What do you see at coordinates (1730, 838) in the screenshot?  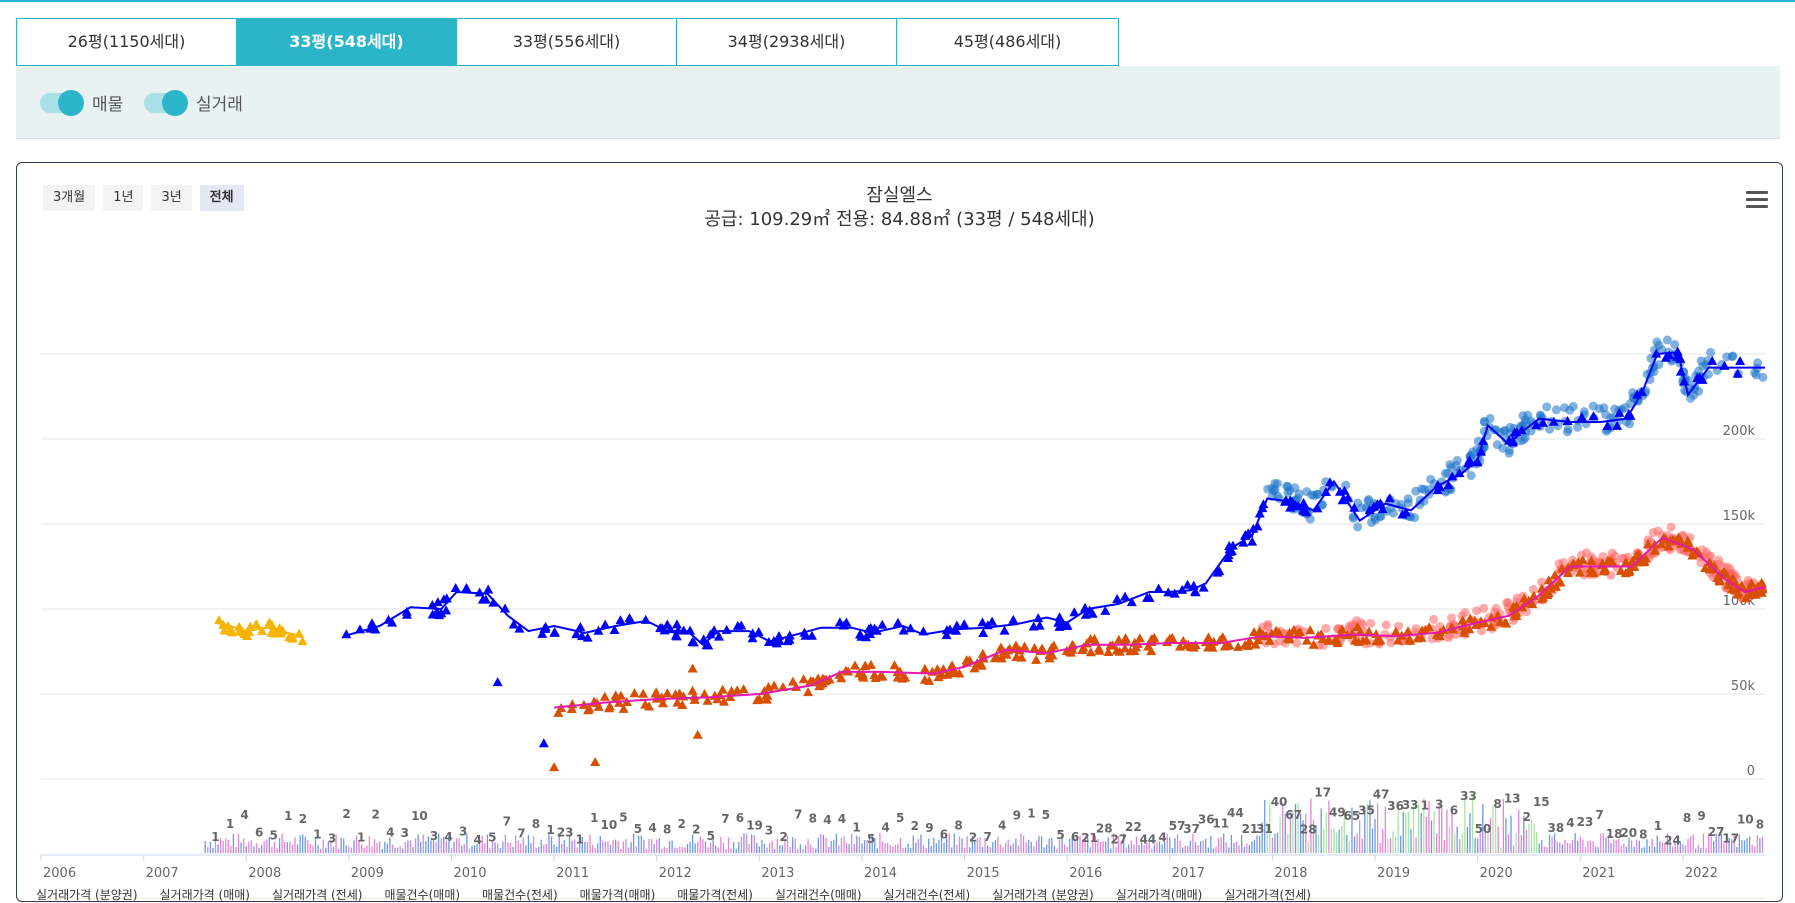 I see `count-label: 17` at bounding box center [1730, 838].